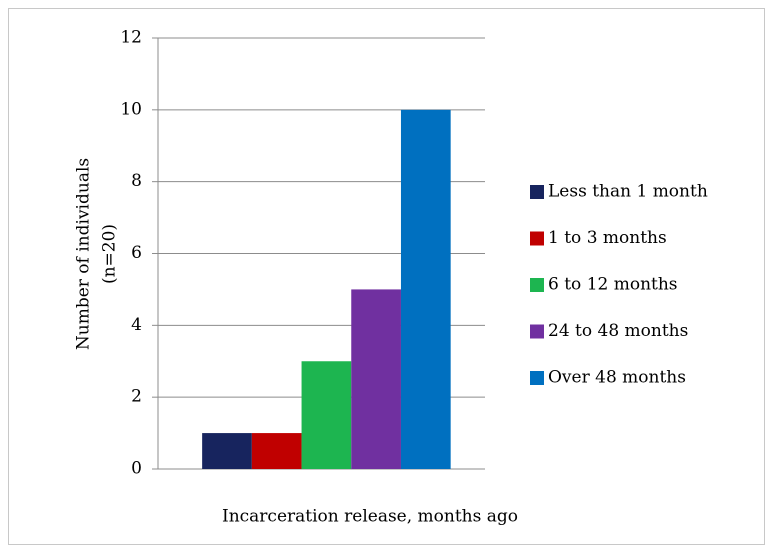  I want to click on y-axis-label-line: Number of individuals, so click(84, 254).